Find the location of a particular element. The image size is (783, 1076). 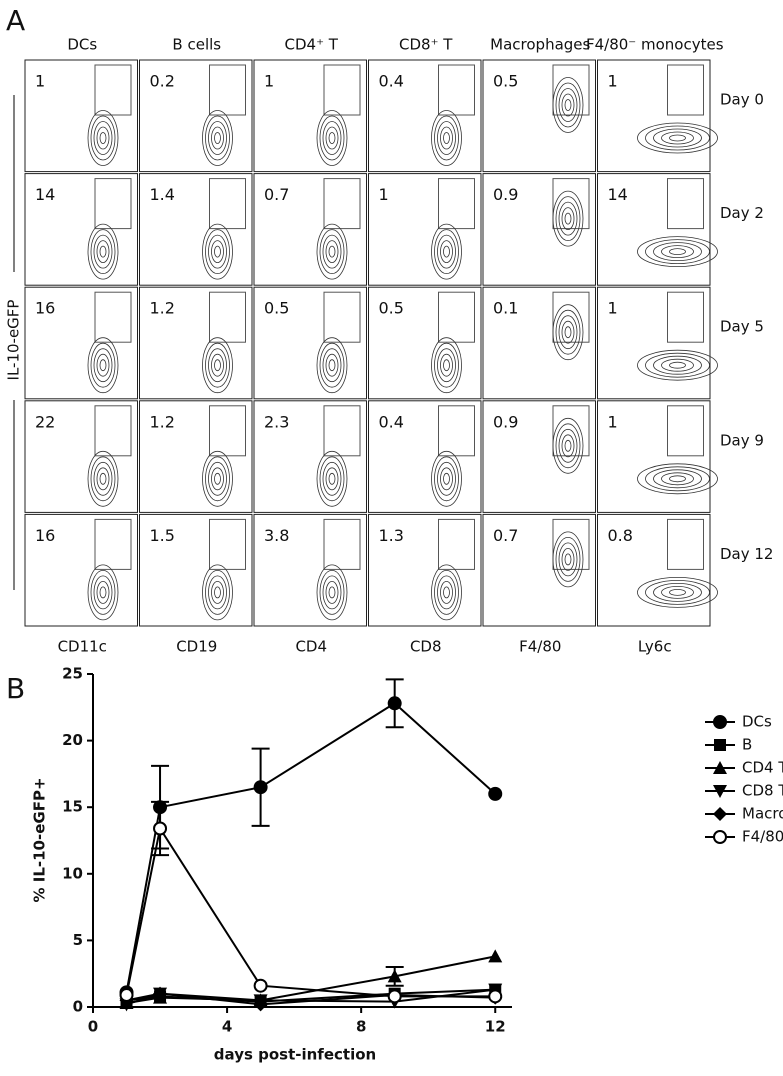

gate-value: 0.1 is located at coordinates (505, 308).